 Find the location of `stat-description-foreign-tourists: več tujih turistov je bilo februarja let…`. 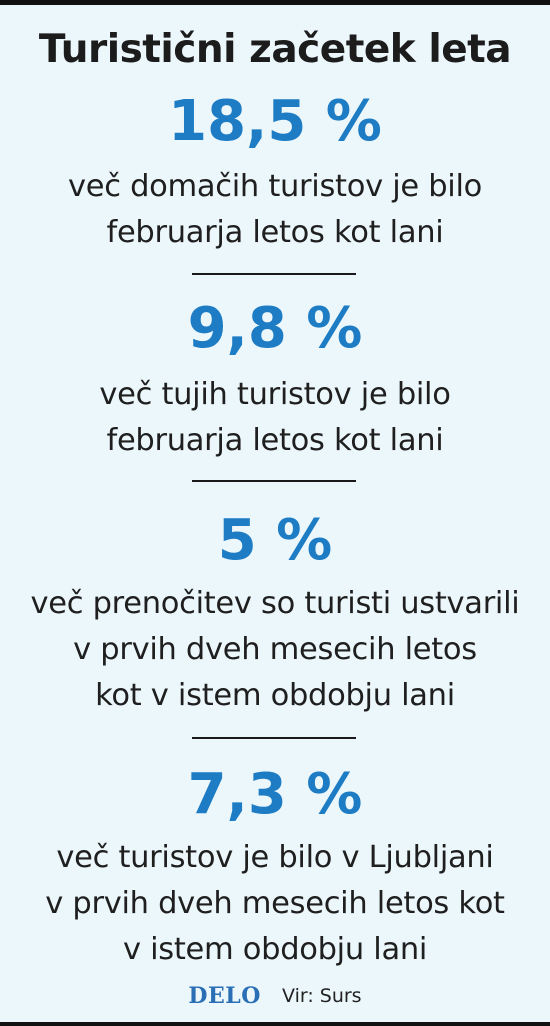

stat-description-foreign-tourists: več tujih turistov je bilo februarja let… is located at coordinates (275, 418).